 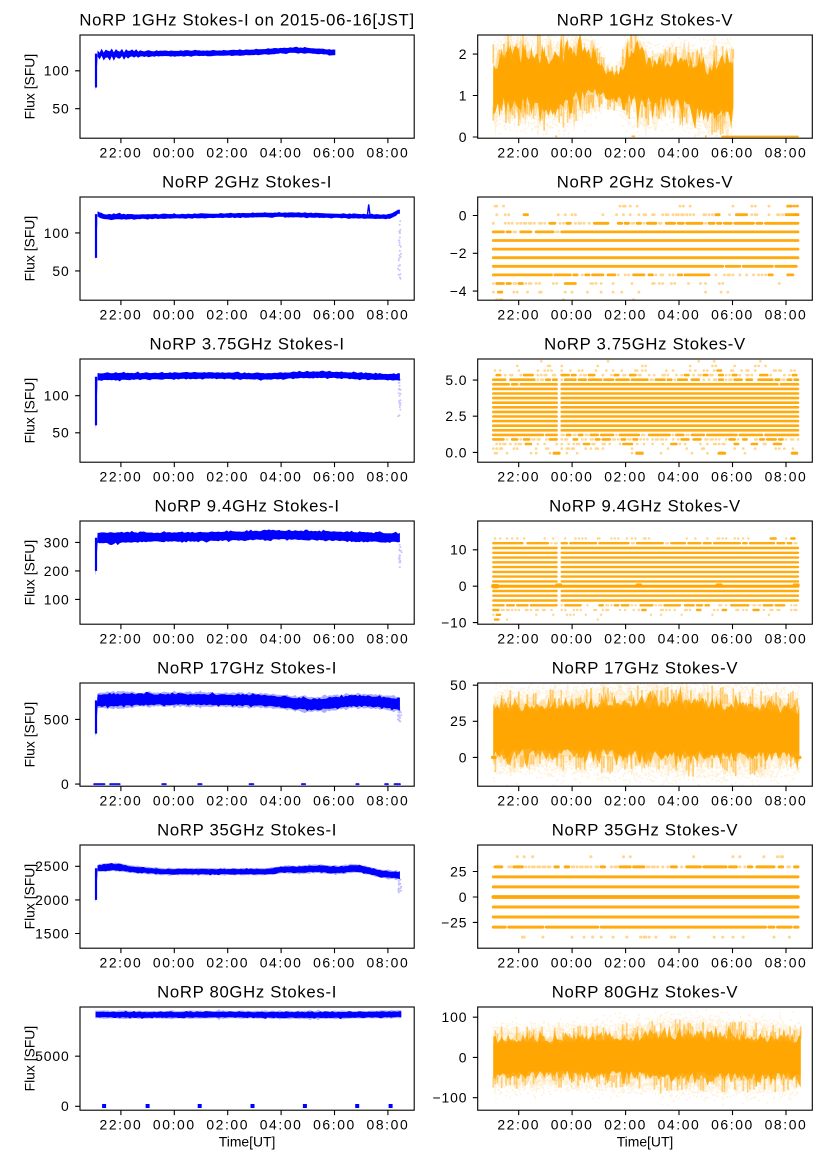 What do you see at coordinates (247, 1142) in the screenshot?
I see `svg-text: Time[UT]` at bounding box center [247, 1142].